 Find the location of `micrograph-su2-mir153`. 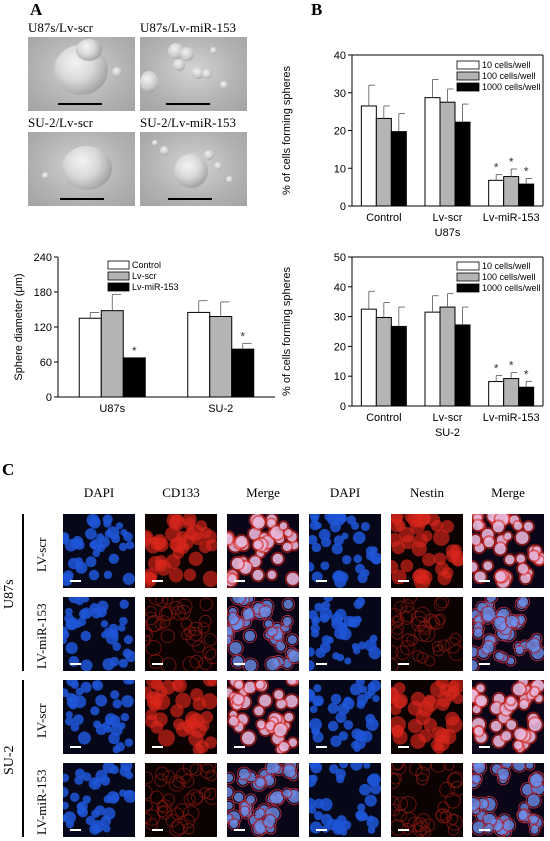

micrograph-su2-mir153 is located at coordinates (193, 169).